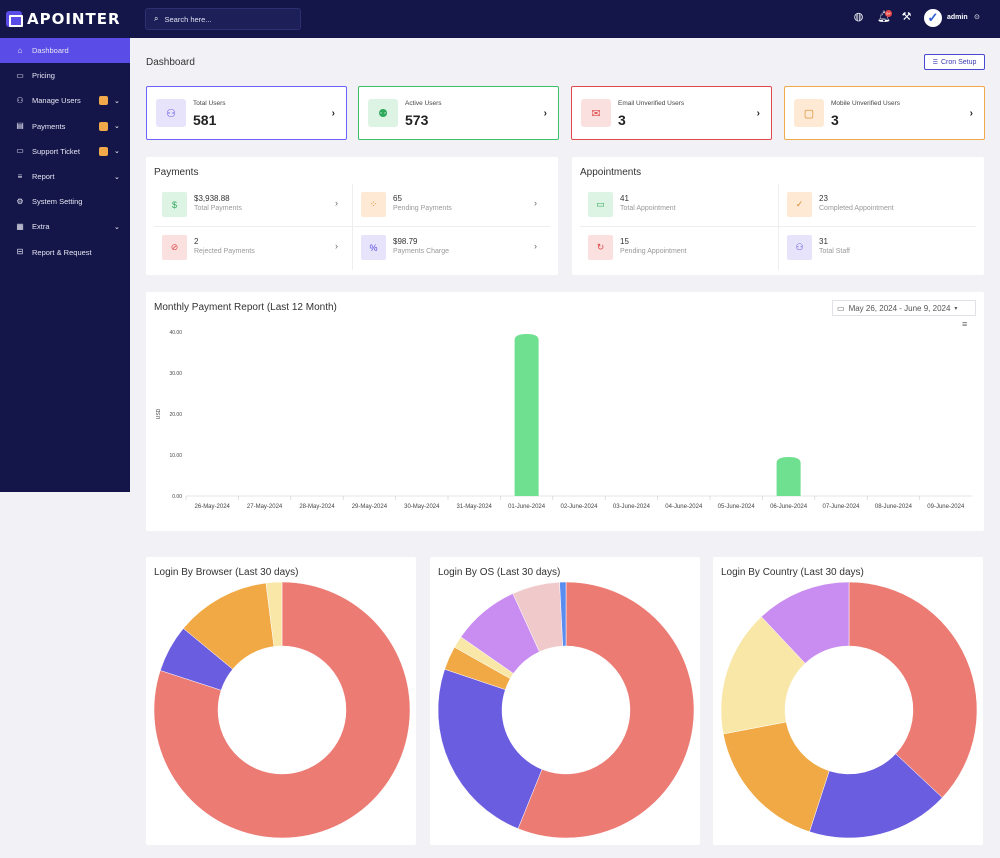 This screenshot has height=858, width=1000. I want to click on appointments-title: Appointments, so click(611, 172).